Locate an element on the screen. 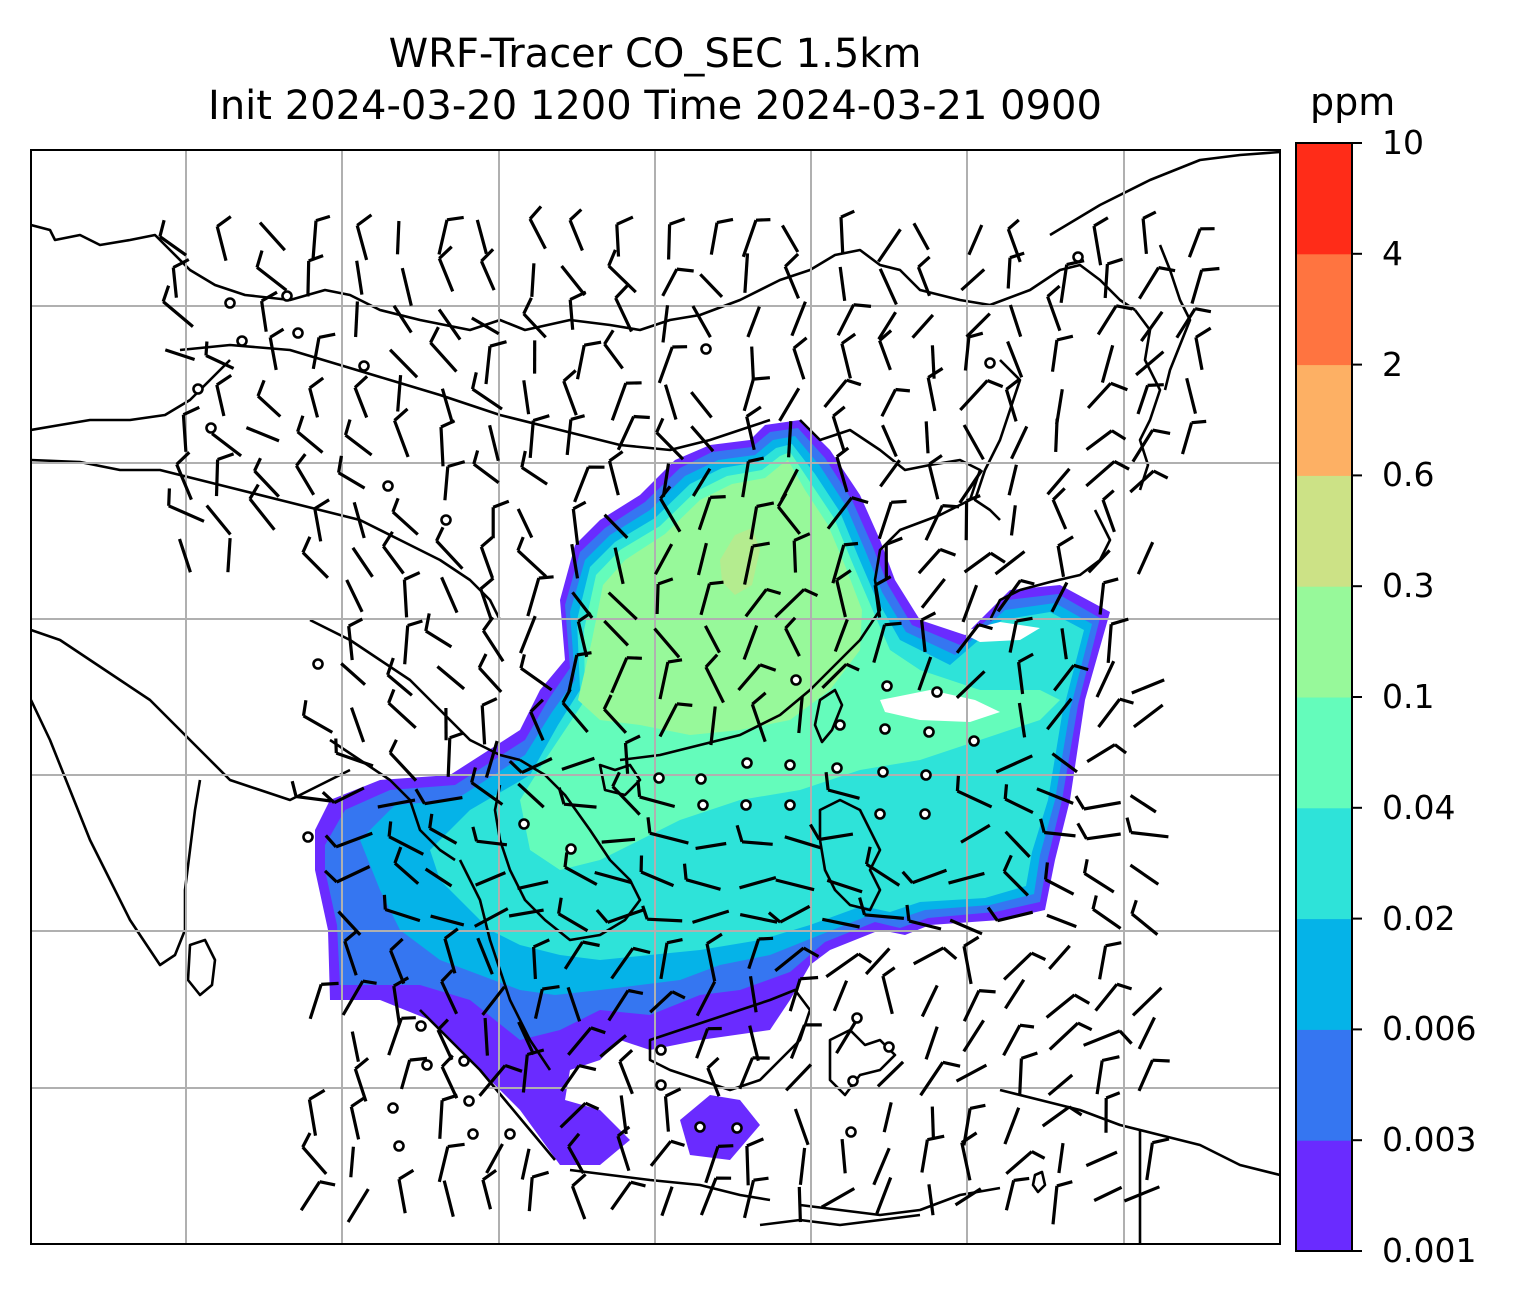 The image size is (1528, 1306). colorbar-tick-label: 0.04 is located at coordinates (1419, 807).